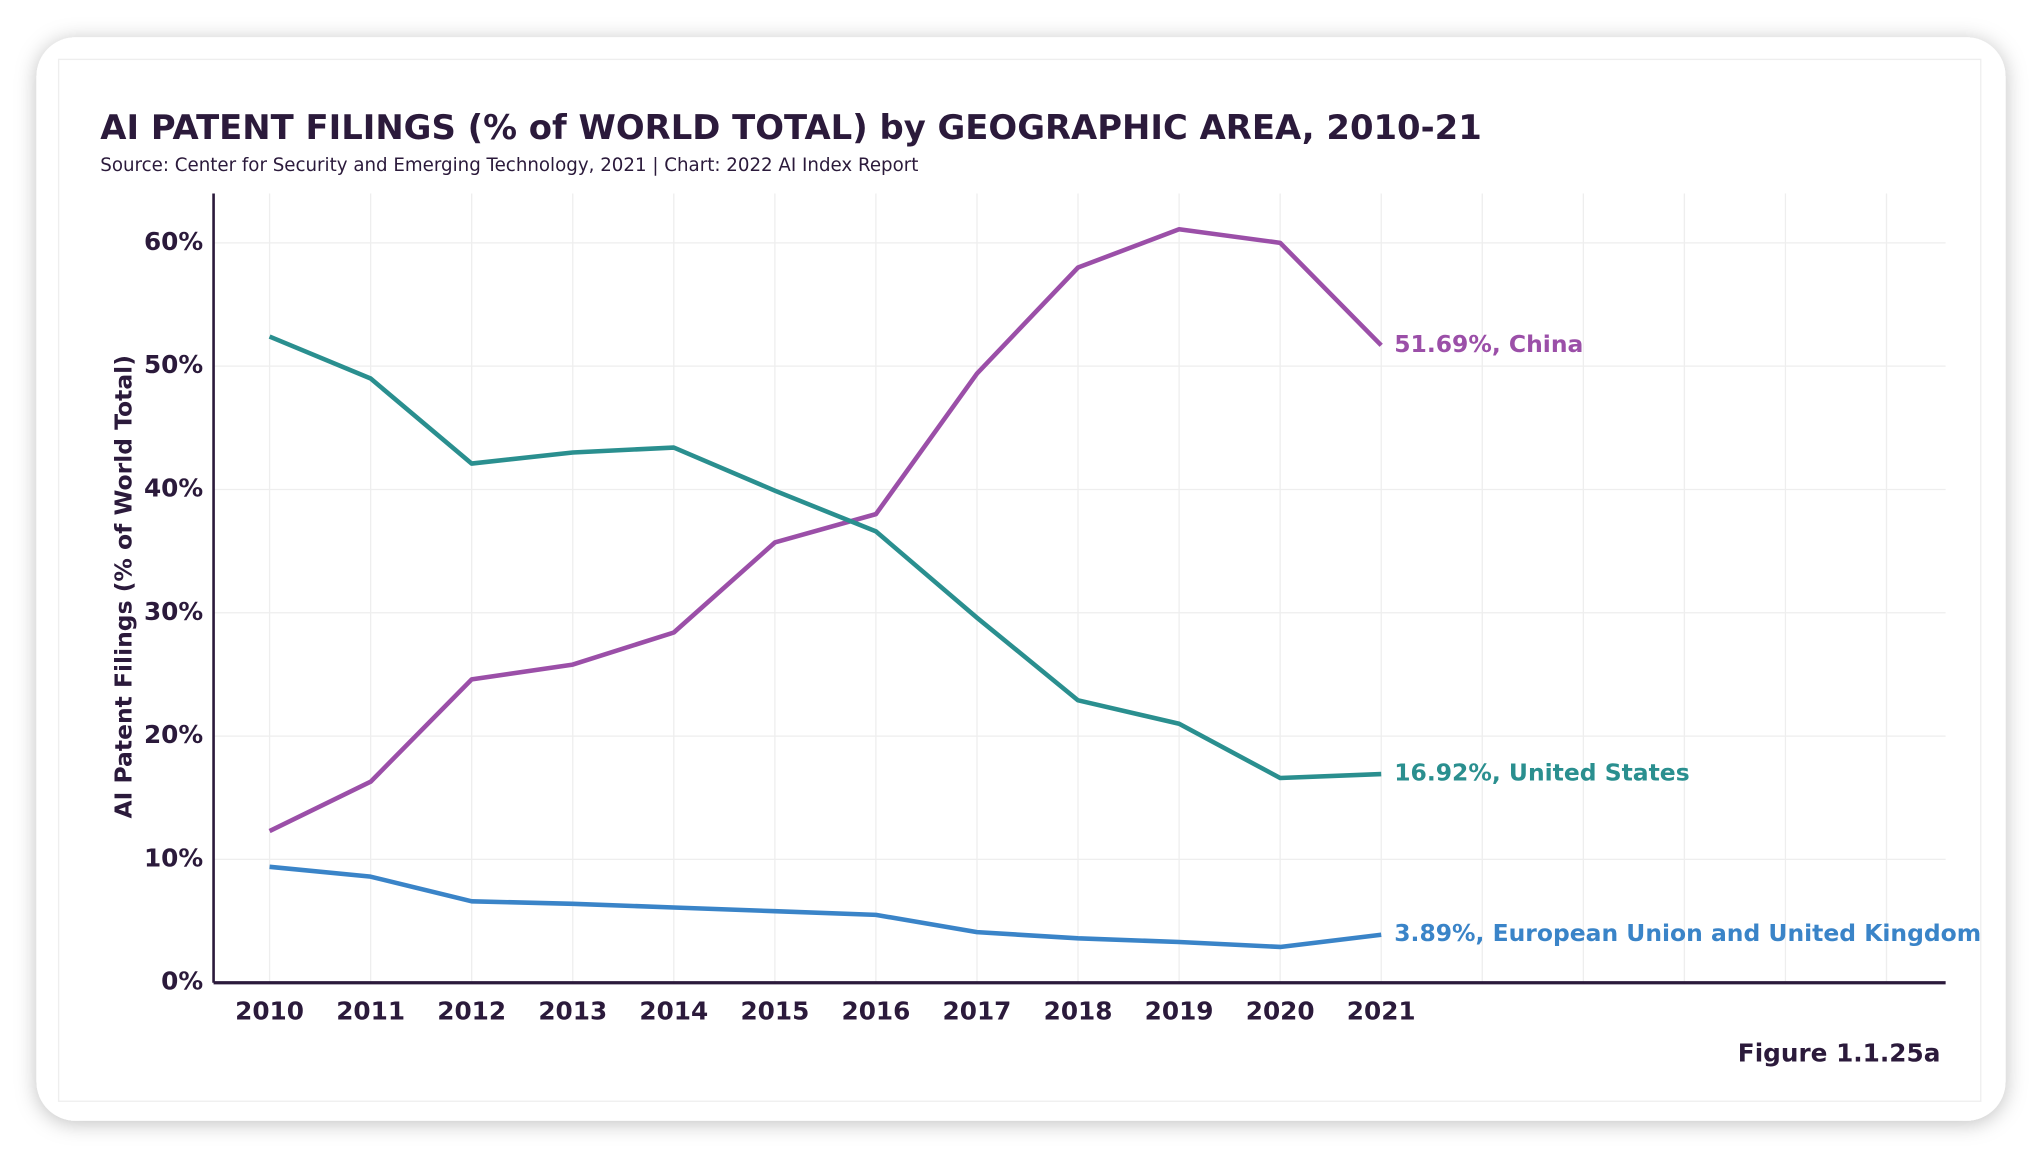 The image size is (2042, 1162). What do you see at coordinates (173, 241) in the screenshot?
I see `y-tick-label: 60%` at bounding box center [173, 241].